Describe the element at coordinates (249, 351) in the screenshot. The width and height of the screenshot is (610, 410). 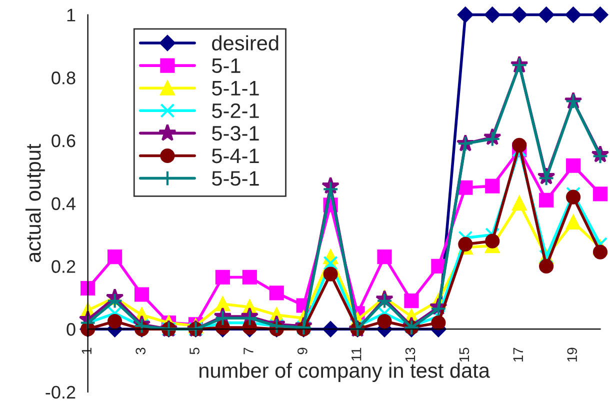
I see `x-tick-label: 7` at that location.